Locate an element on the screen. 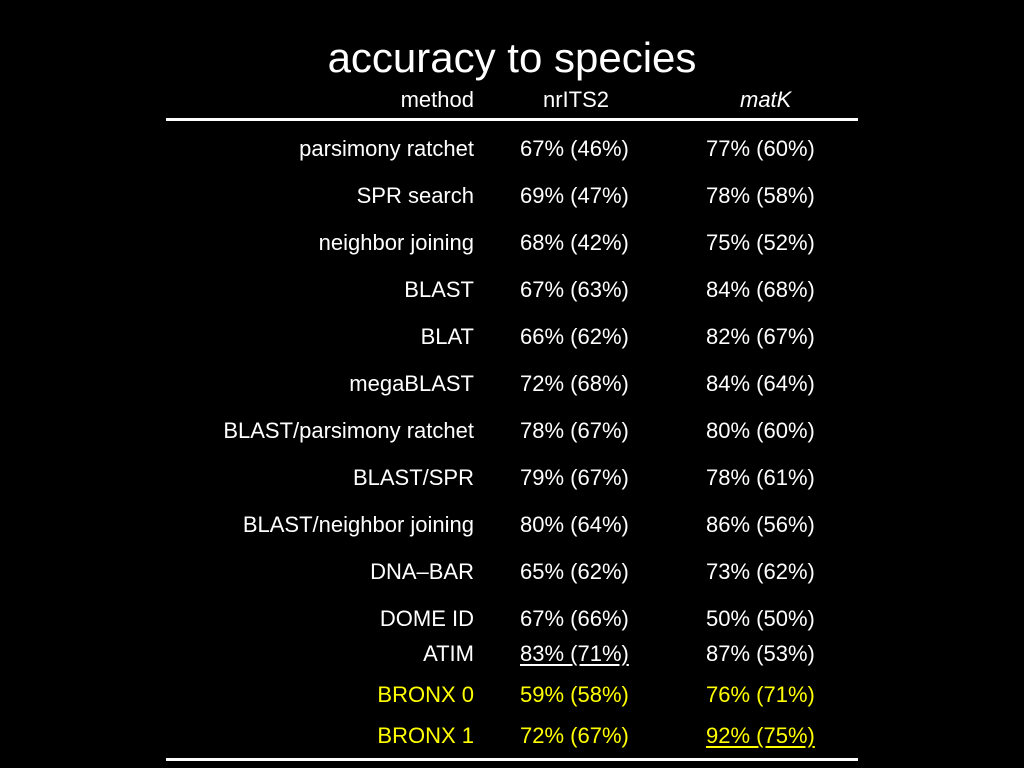 The width and height of the screenshot is (1024, 768). header-nrits2: nrITS2 is located at coordinates (576, 99).